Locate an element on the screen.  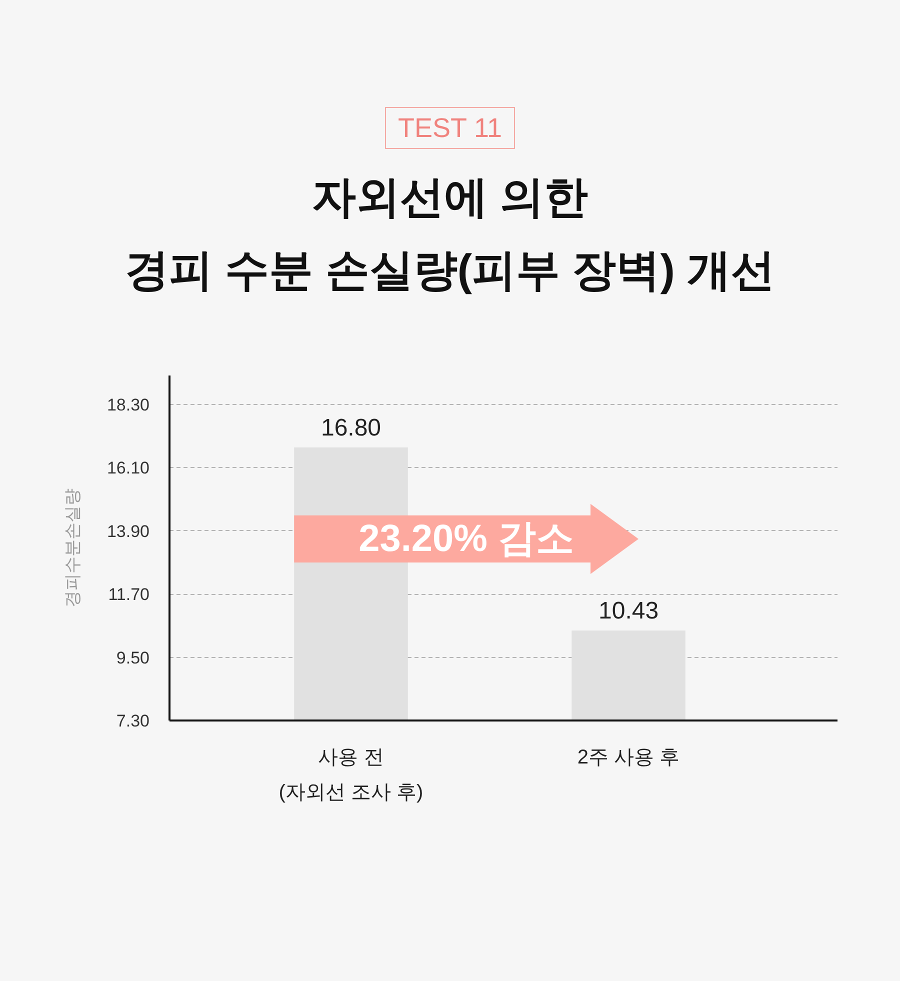
y-tick-label: 7.30 is located at coordinates (133, 721).